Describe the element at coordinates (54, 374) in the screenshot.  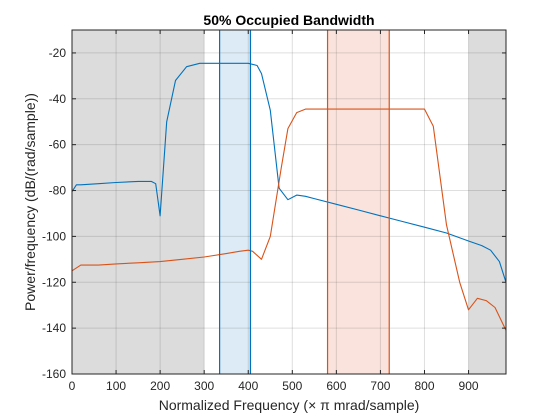
I see `y-tick-label: -160` at that location.